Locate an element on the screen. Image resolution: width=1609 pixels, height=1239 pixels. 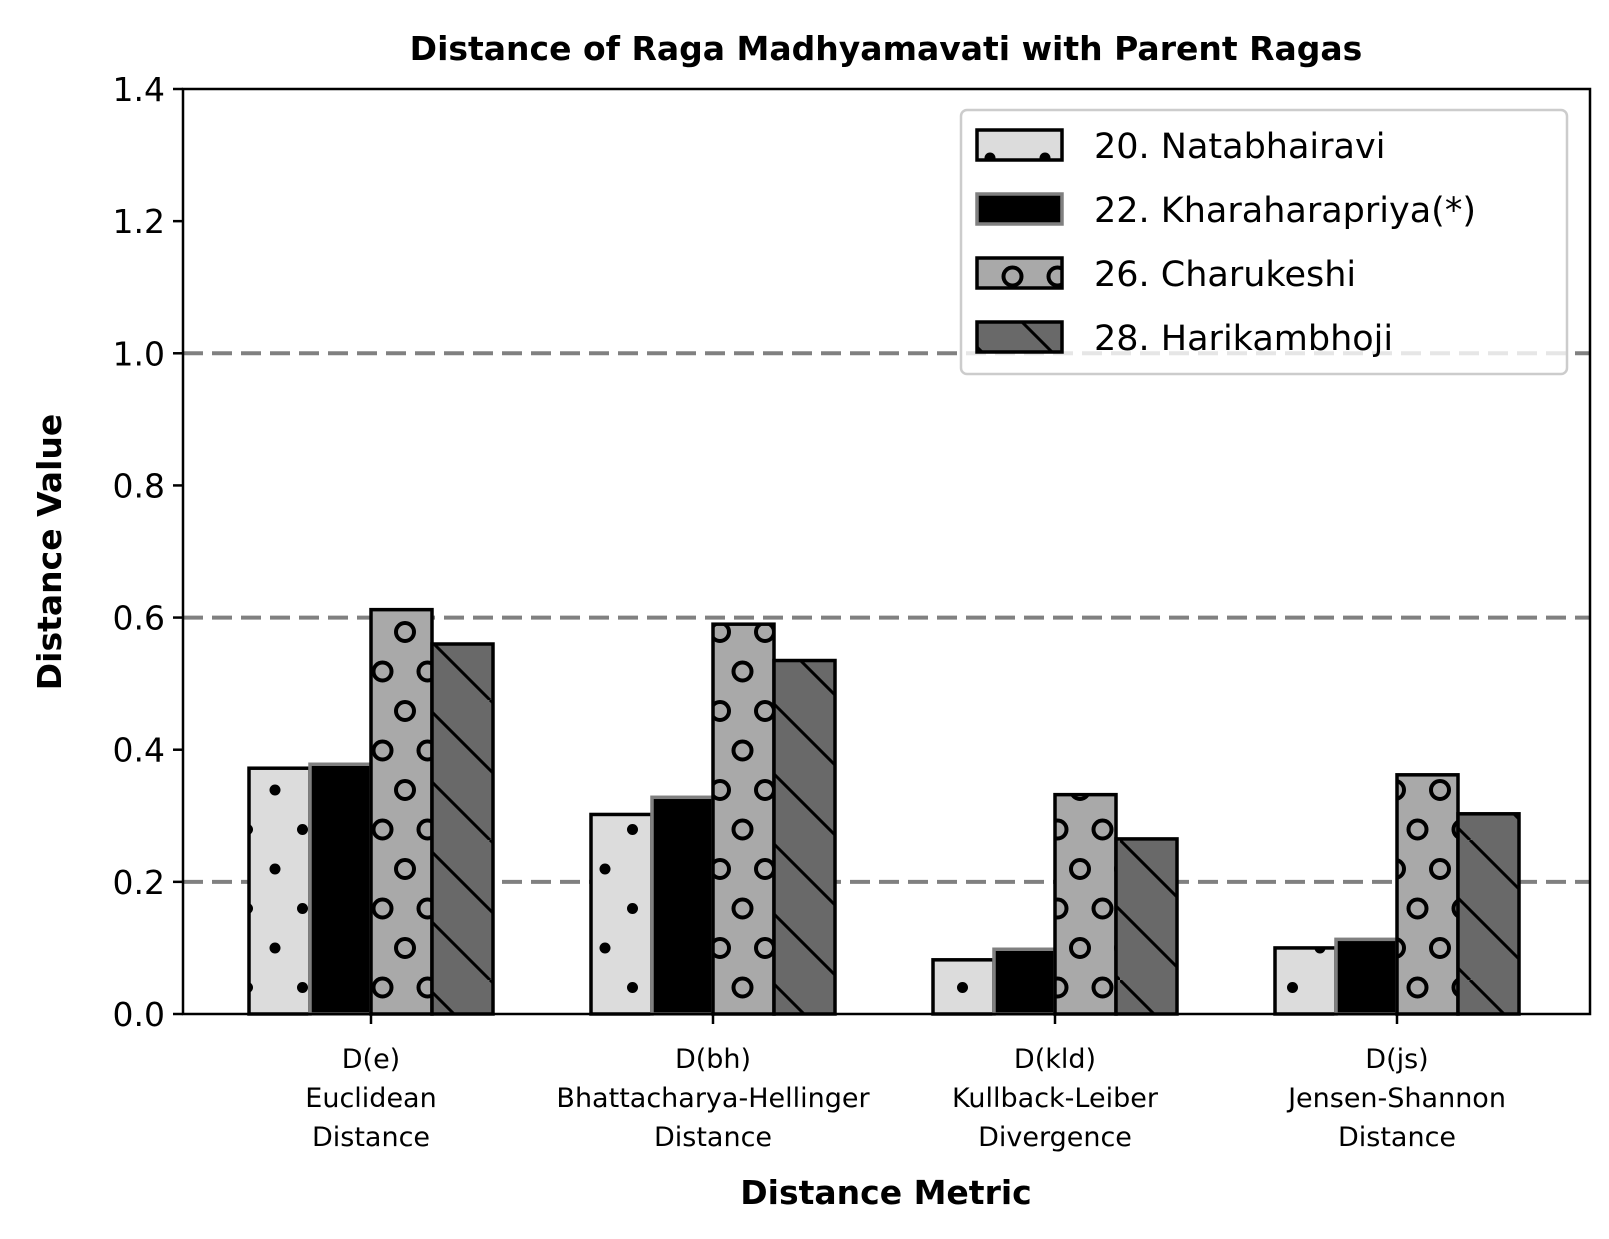
x-tick-label: Divergence is located at coordinates (1055, 1137).